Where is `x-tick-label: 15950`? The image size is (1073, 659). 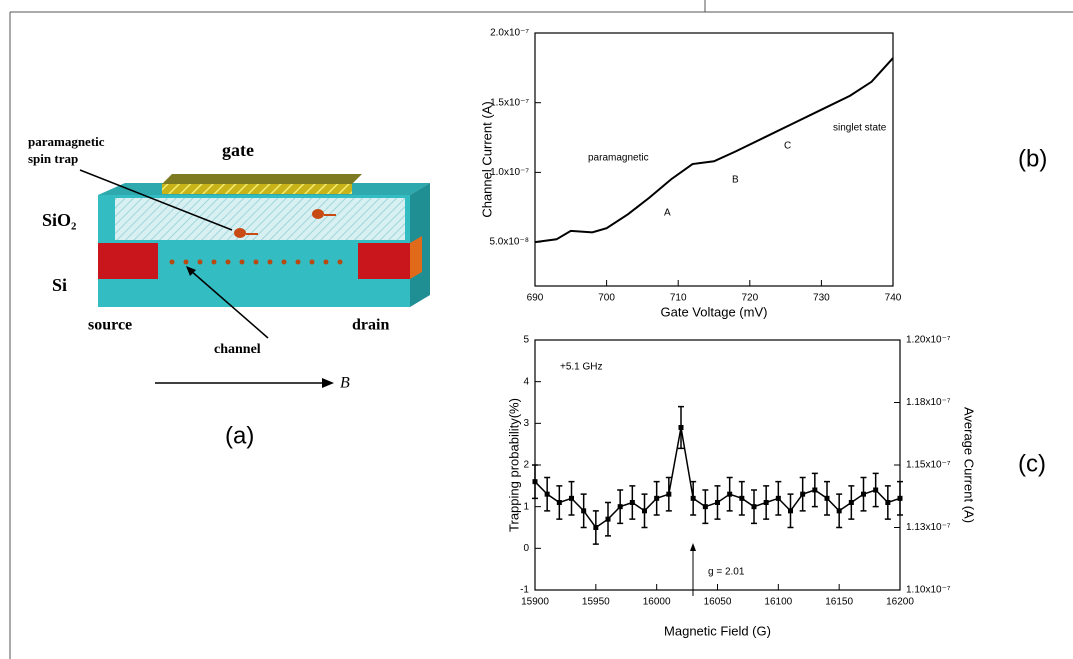
x-tick-label: 15950 is located at coordinates (596, 602).